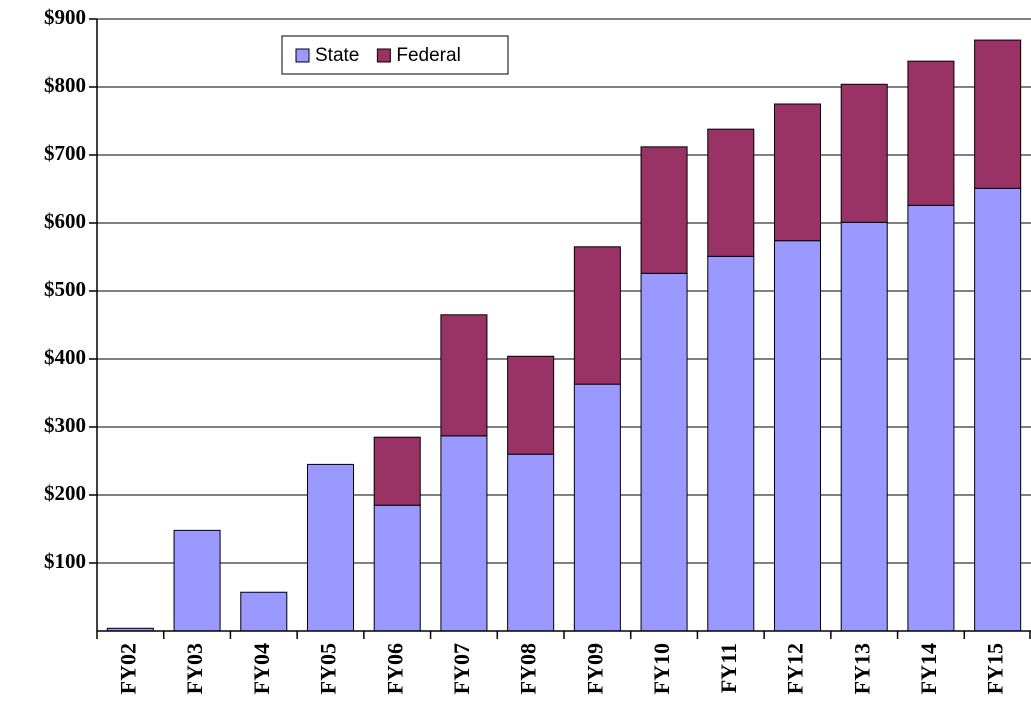 This screenshot has height=721, width=1031. I want to click on legend-box, so click(395, 55).